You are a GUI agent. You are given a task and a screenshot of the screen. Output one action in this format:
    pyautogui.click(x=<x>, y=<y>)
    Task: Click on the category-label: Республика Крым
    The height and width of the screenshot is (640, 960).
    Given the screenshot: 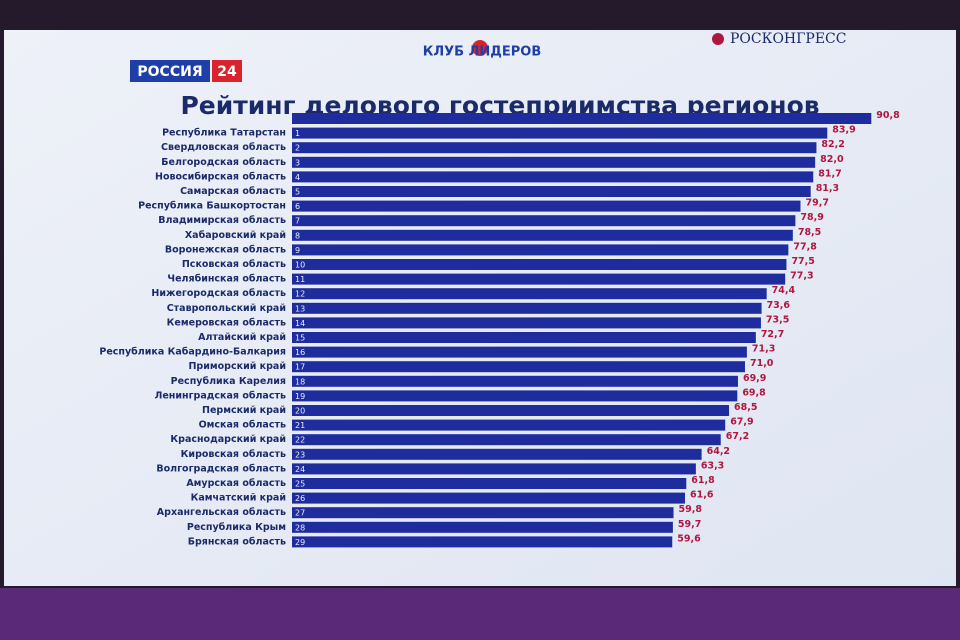 What is the action you would take?
    pyautogui.click(x=236, y=527)
    